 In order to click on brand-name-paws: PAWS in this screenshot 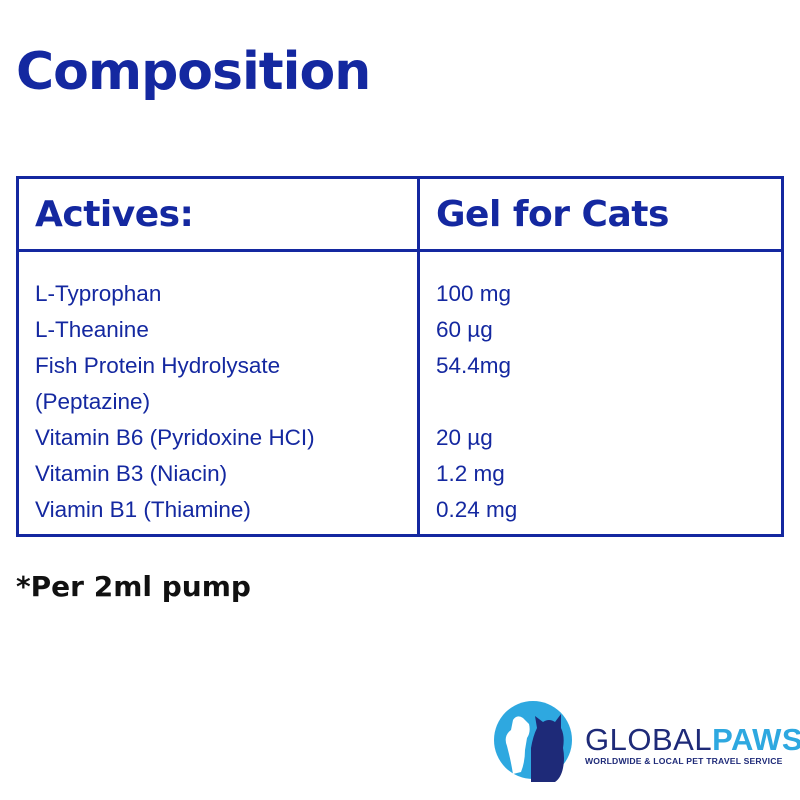, I will do `click(756, 739)`.